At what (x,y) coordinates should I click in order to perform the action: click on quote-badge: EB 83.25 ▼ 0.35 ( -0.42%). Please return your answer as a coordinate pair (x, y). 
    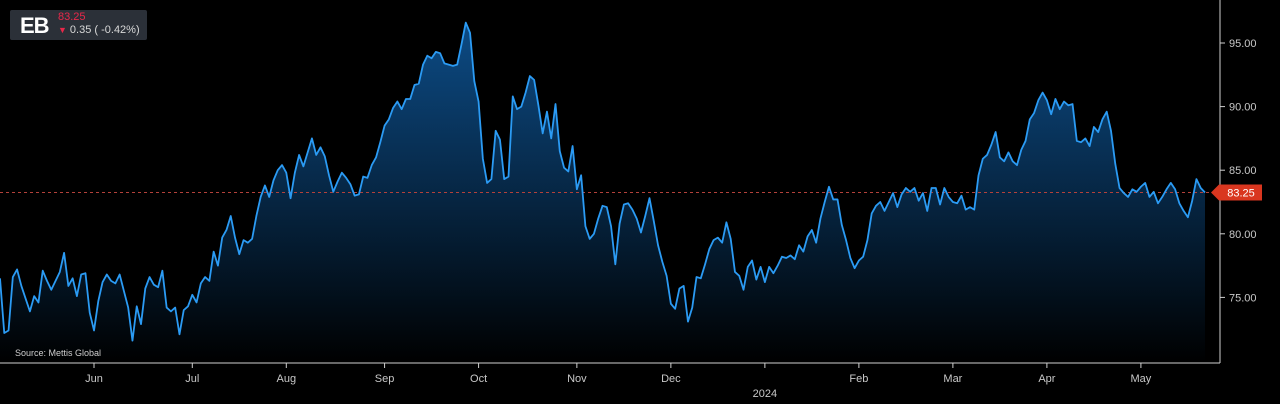
    Looking at the image, I should click on (78, 25).